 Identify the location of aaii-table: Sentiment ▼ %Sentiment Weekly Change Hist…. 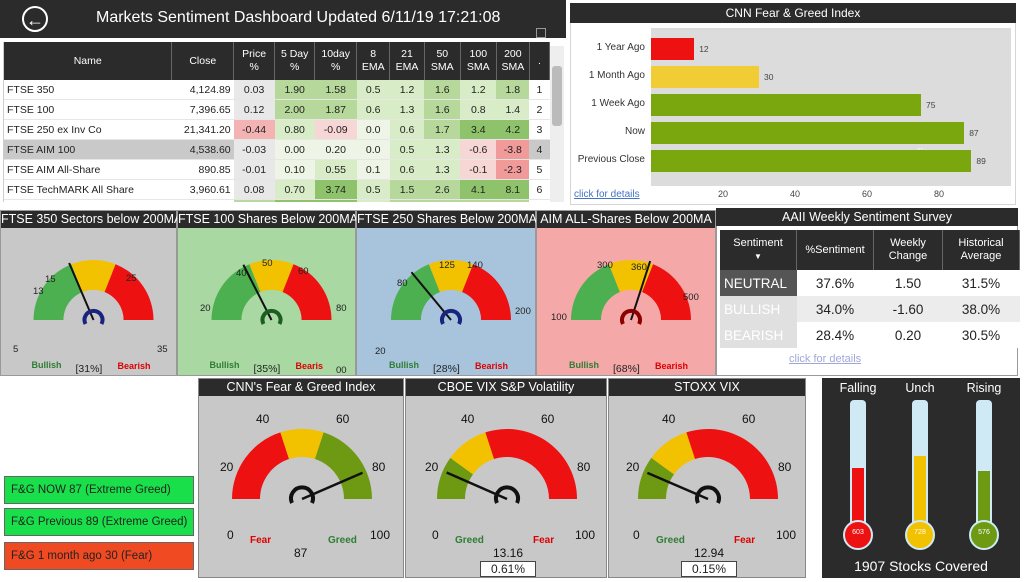
(870, 289).